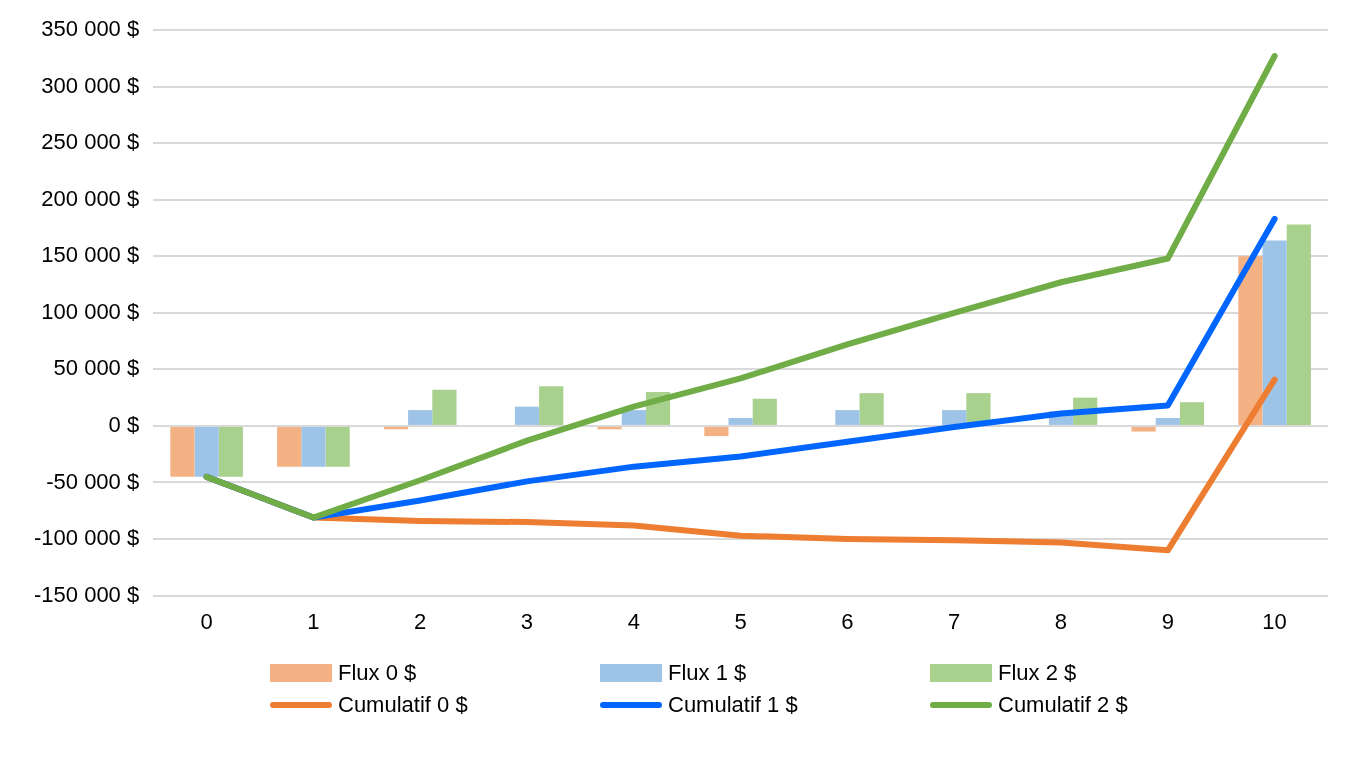 The height and width of the screenshot is (784, 1348). Describe the element at coordinates (1037, 673) in the screenshot. I see `legend-label: Flux 2 $` at that location.